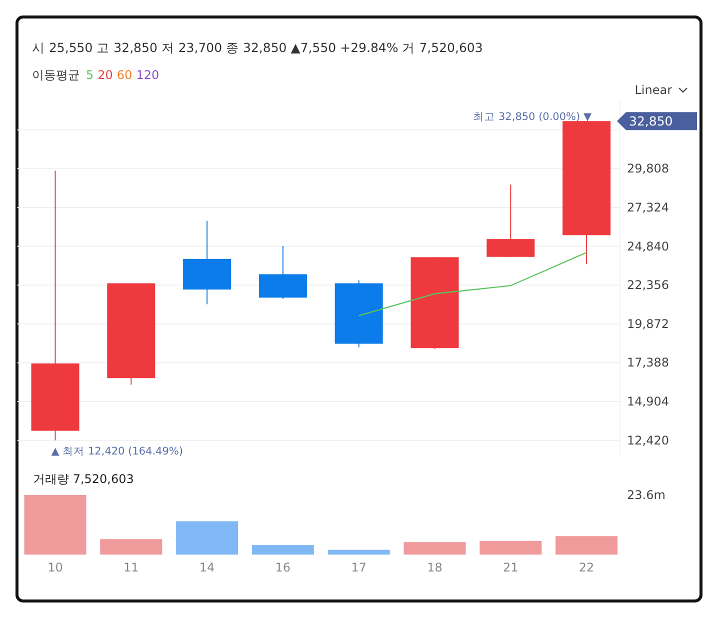 This screenshot has width=718, height=618. Describe the element at coordinates (648, 440) in the screenshot. I see `y-tick-label: 12,420` at that location.